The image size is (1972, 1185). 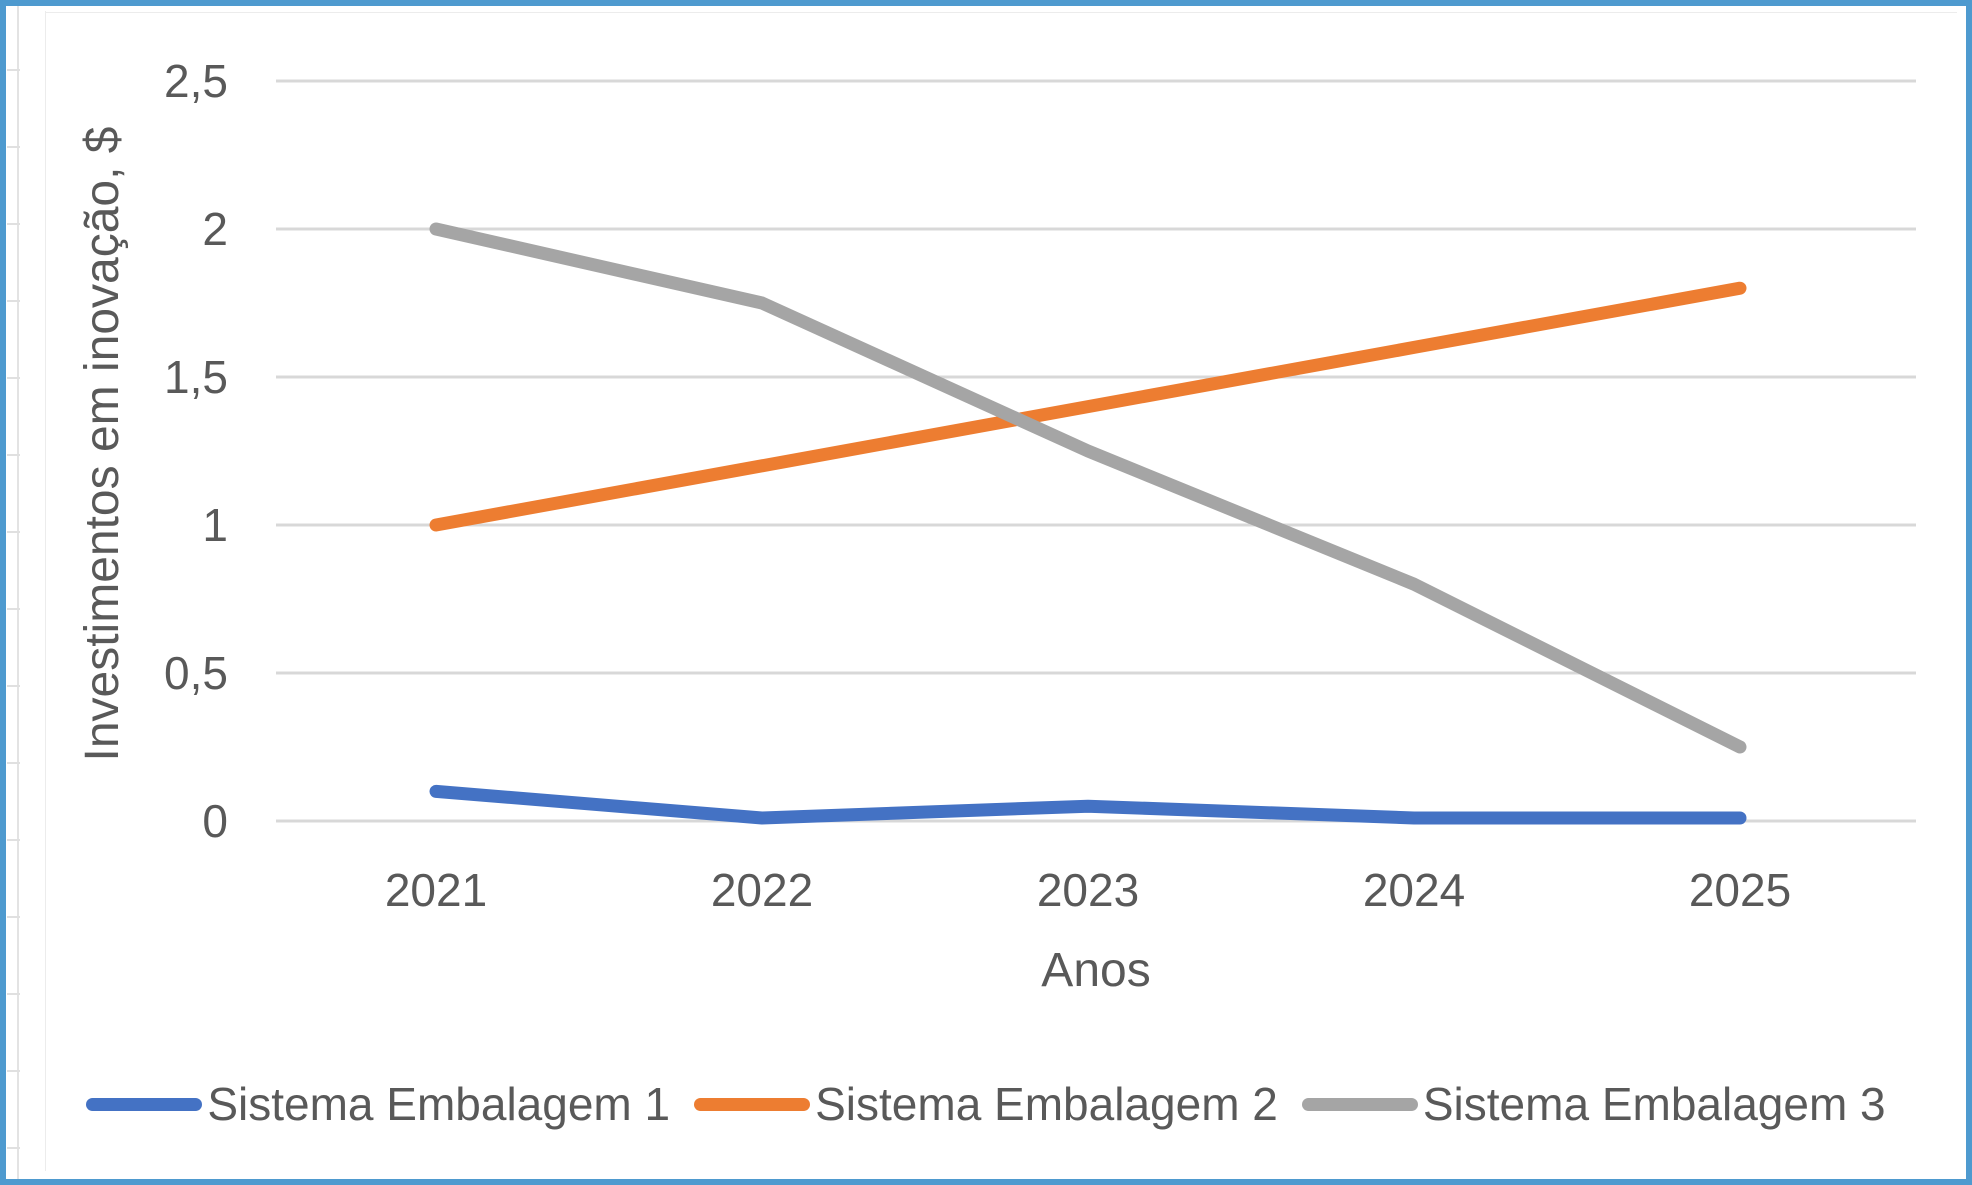 What do you see at coordinates (215, 821) in the screenshot?
I see `y-tick-label: 0` at bounding box center [215, 821].